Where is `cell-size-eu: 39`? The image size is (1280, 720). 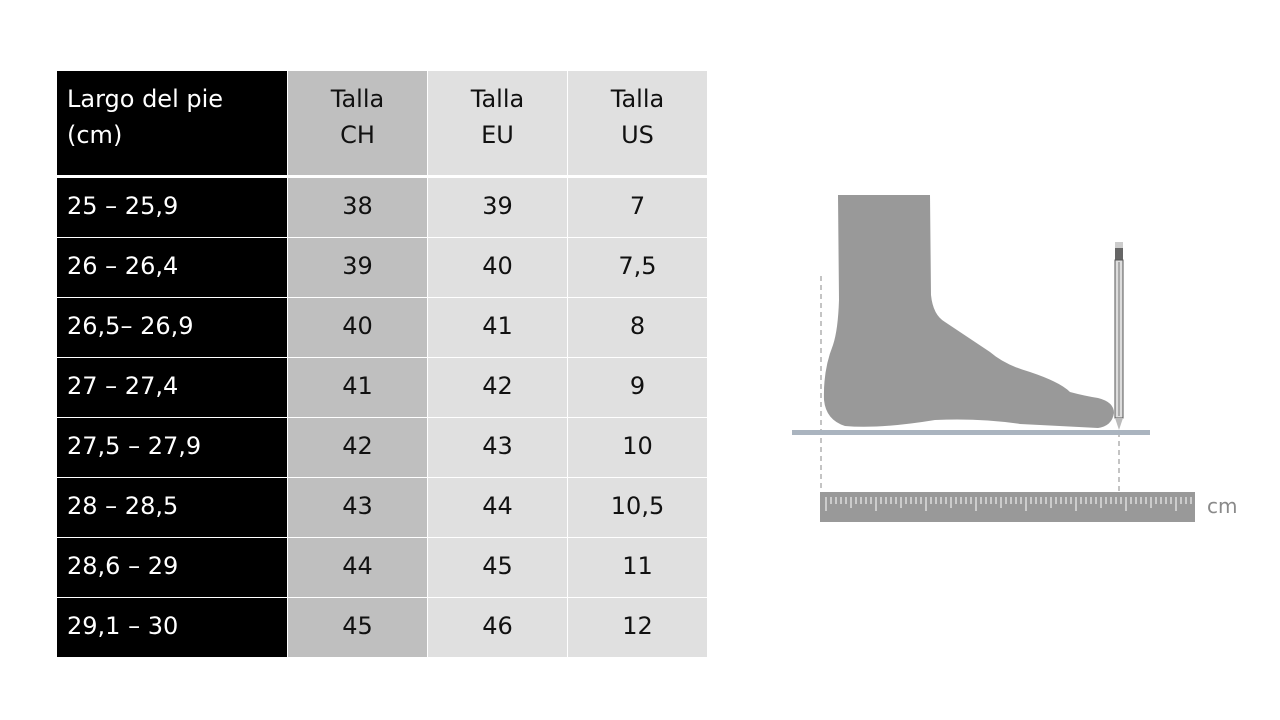
cell-size-eu: 39 is located at coordinates (498, 207).